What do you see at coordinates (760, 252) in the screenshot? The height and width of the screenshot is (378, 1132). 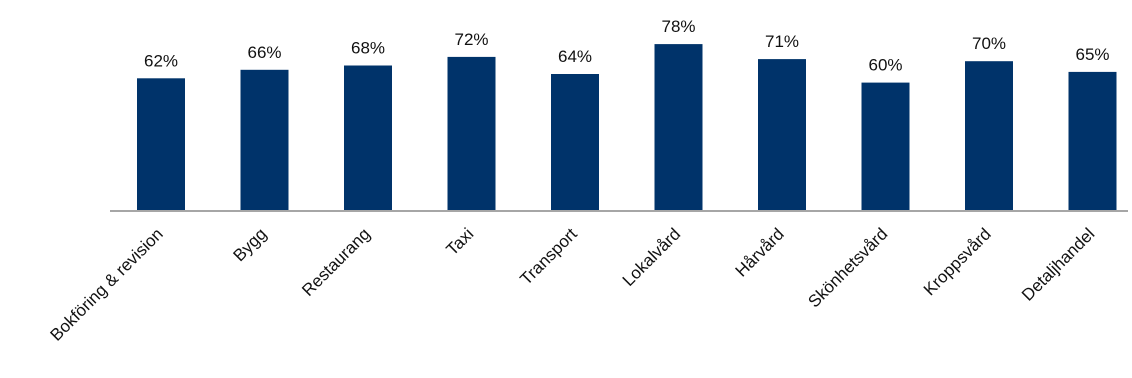 I see `category-label-7: Hårvård` at bounding box center [760, 252].